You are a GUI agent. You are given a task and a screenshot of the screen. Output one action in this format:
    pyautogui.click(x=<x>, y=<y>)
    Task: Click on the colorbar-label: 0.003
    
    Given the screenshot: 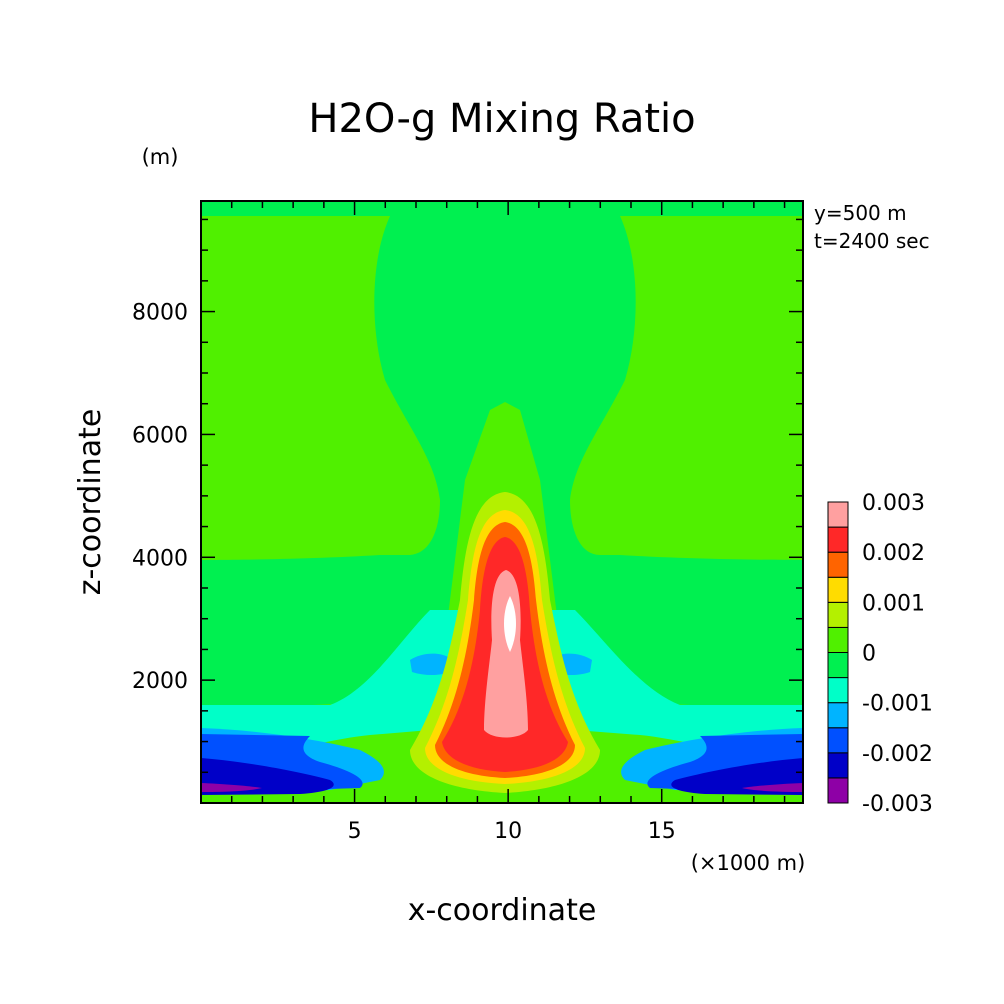 What is the action you would take?
    pyautogui.click(x=893, y=503)
    